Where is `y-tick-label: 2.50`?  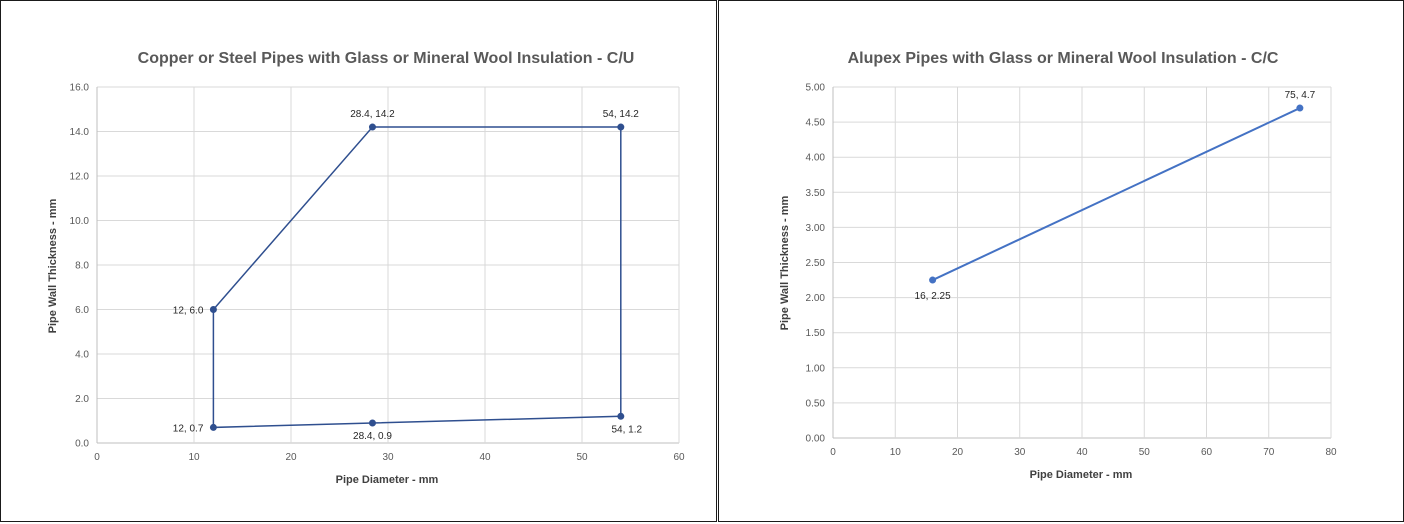
y-tick-label: 2.50 is located at coordinates (816, 263).